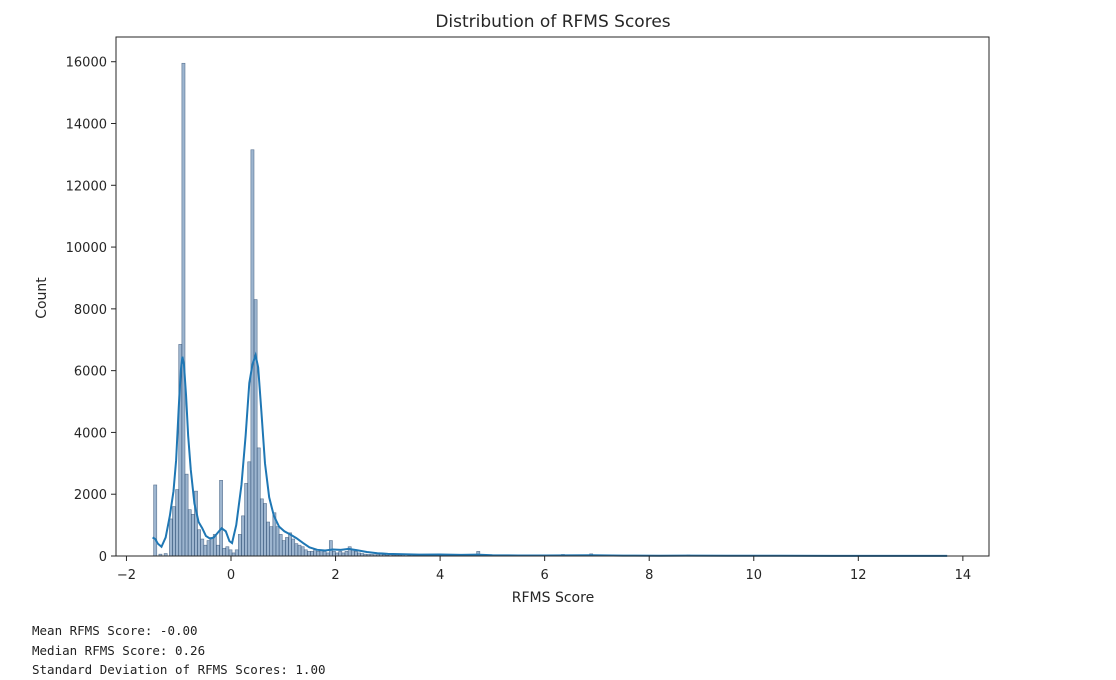 Image resolution: width=1116 pixels, height=680 pixels. What do you see at coordinates (86, 125) in the screenshot?
I see `y-tick-label-7: 14000` at bounding box center [86, 125].